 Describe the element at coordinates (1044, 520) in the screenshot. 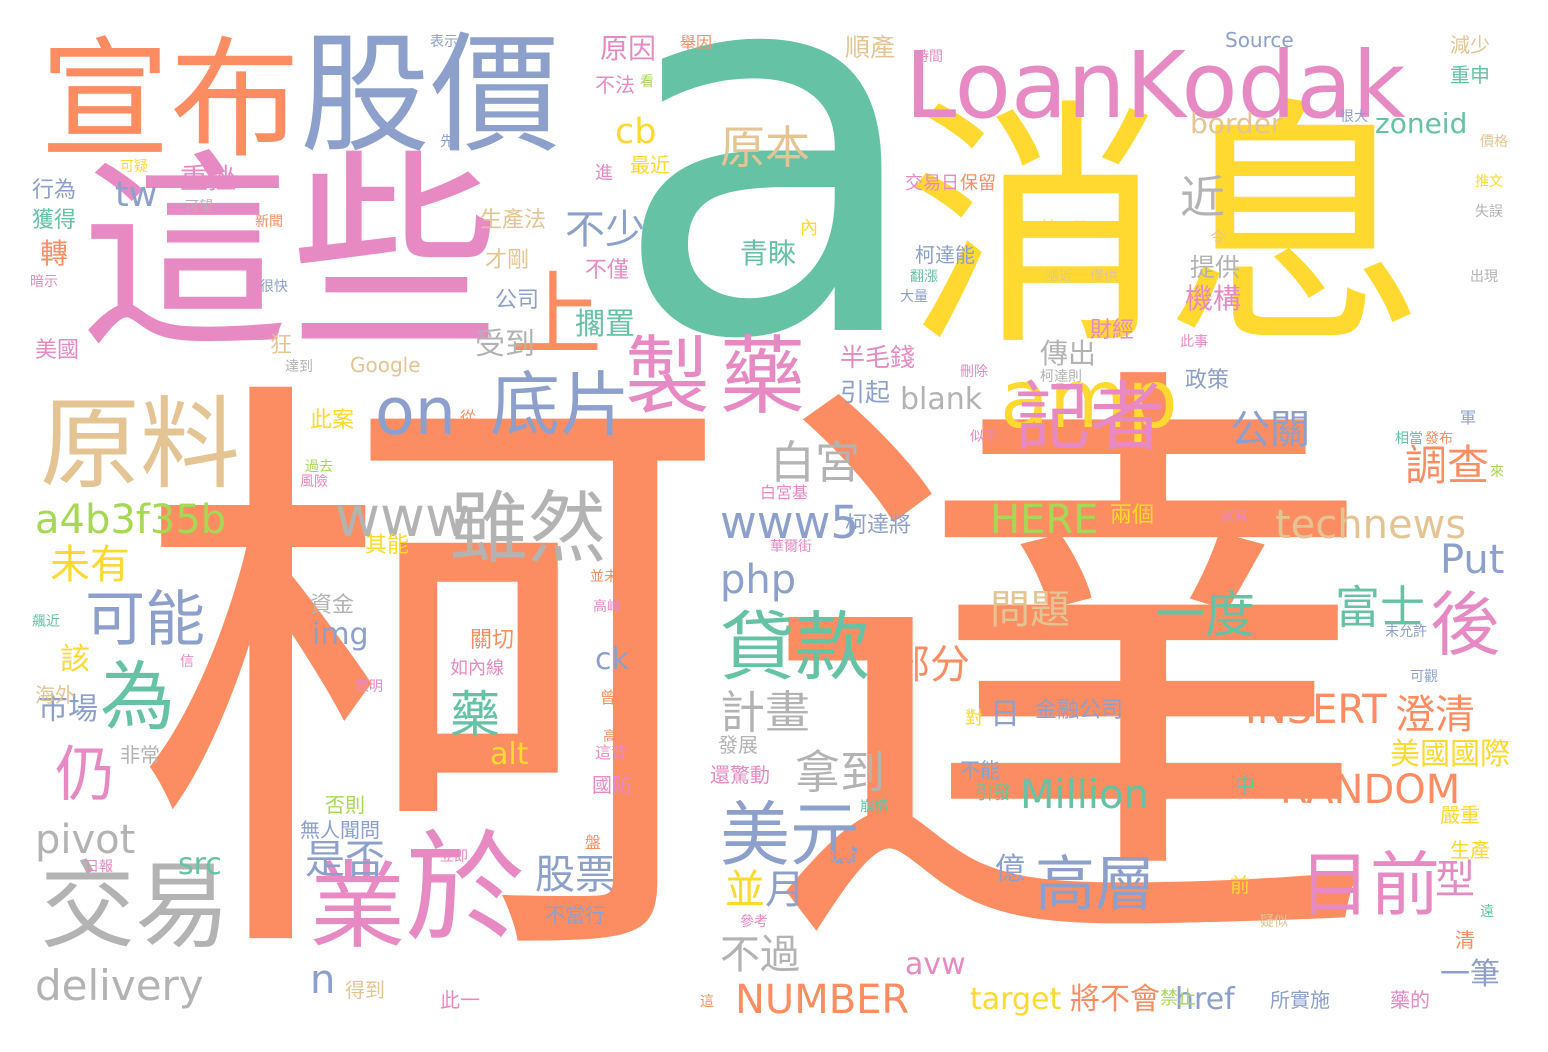

I see `cloud-word-here-42: HERE` at that location.